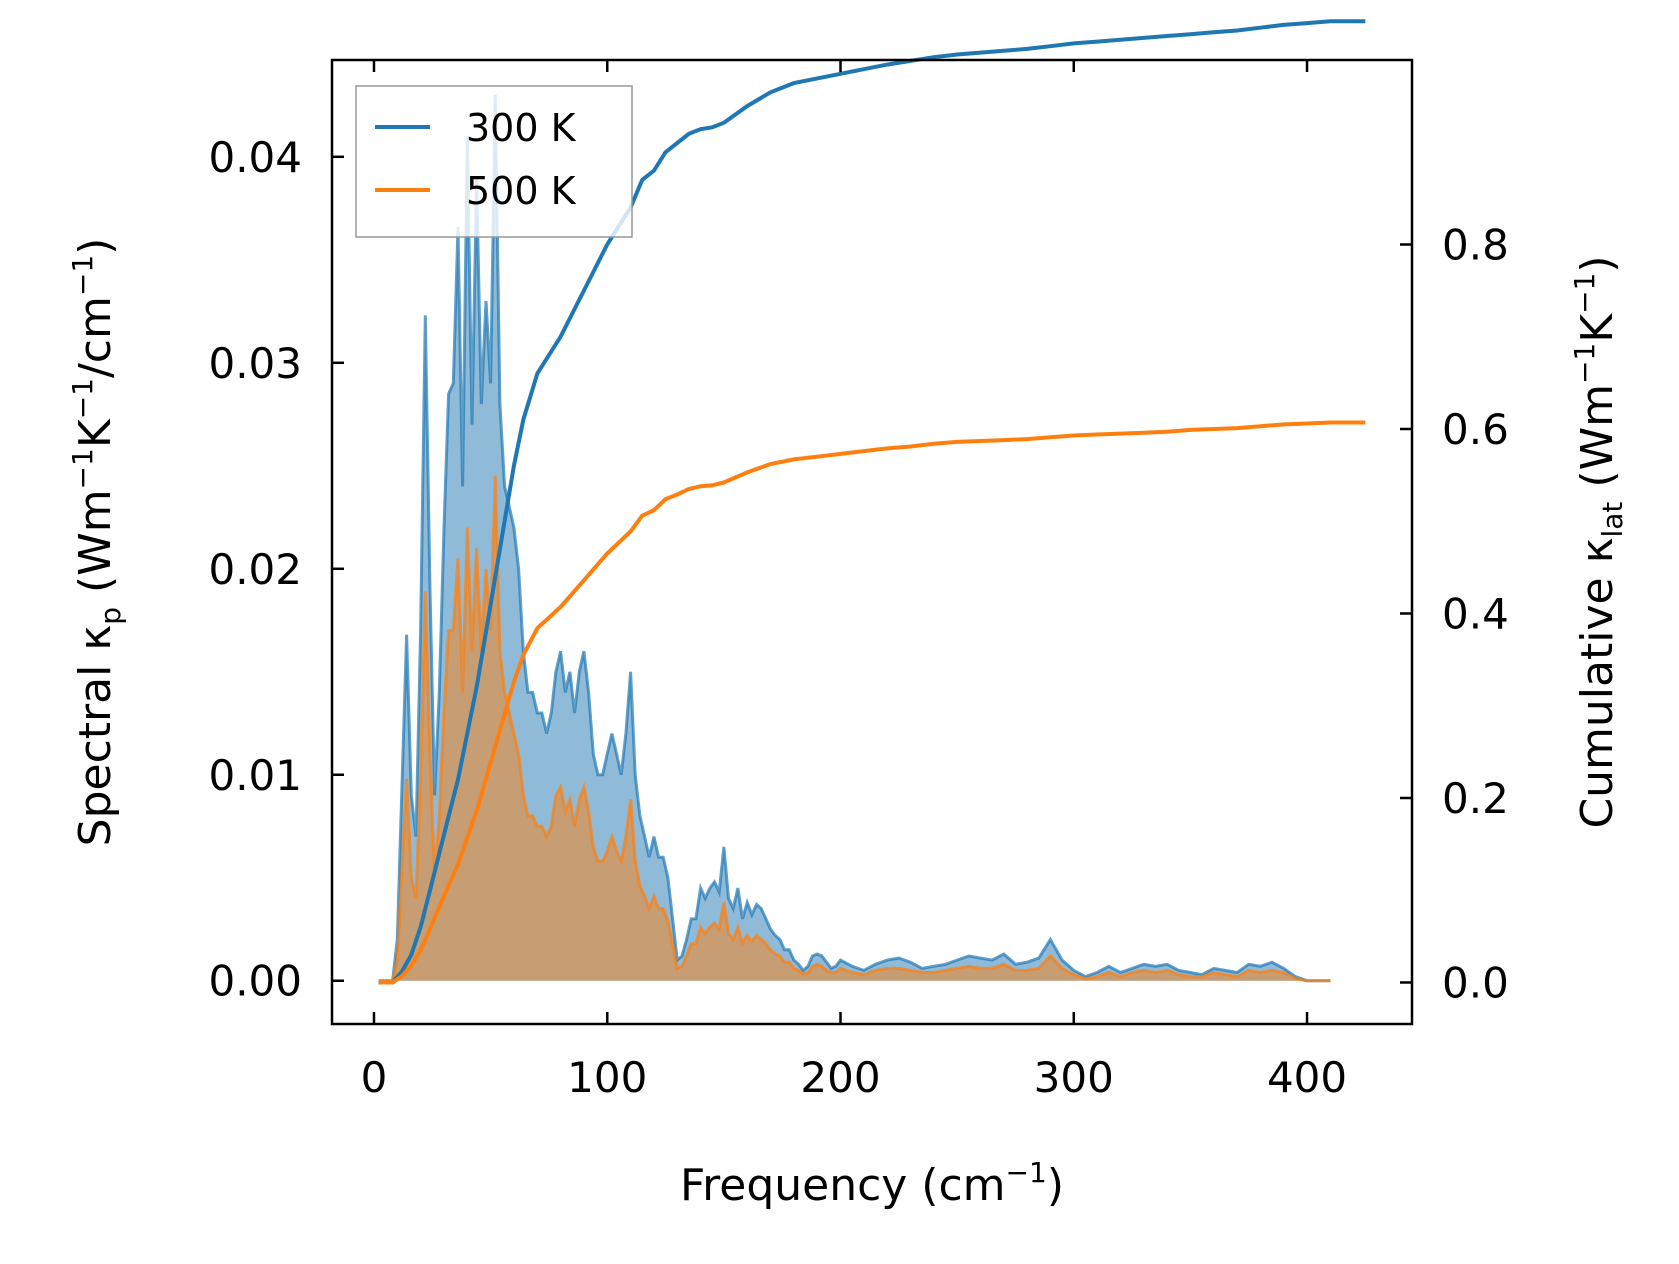  Describe the element at coordinates (1475, 429) in the screenshot. I see `y-right-tick-label: 0.6` at that location.